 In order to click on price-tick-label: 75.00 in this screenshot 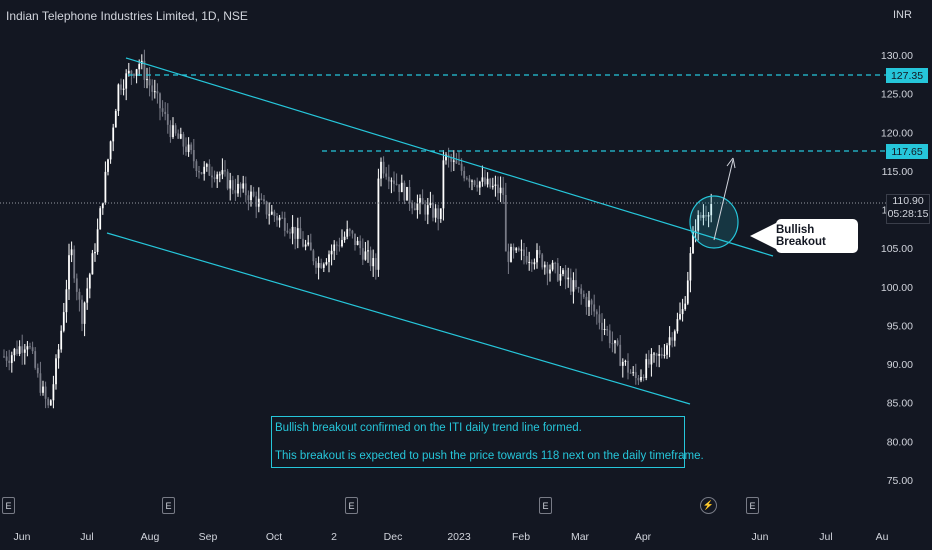, I will do `click(900, 481)`.